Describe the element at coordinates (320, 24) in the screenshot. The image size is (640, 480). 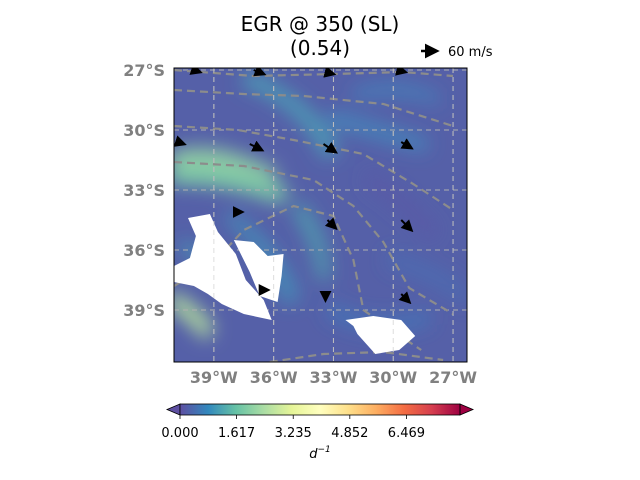
I see `chart-title: EGR @ 350 (SL)` at that location.